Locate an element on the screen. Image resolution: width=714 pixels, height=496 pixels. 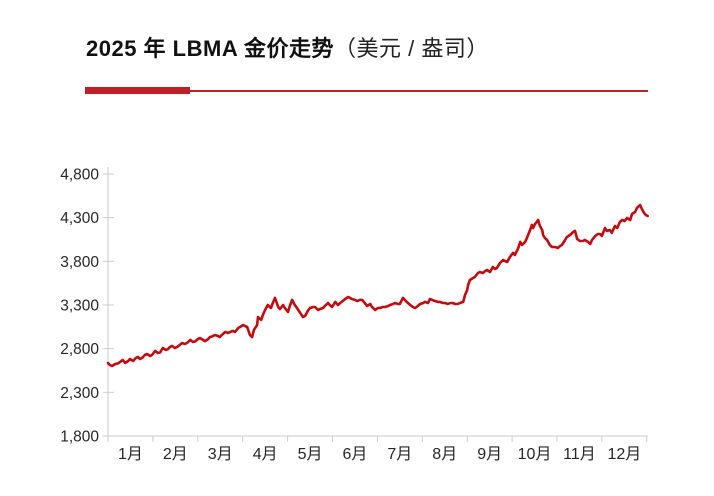
y-axis-label: 4,800 is located at coordinates (79, 175).